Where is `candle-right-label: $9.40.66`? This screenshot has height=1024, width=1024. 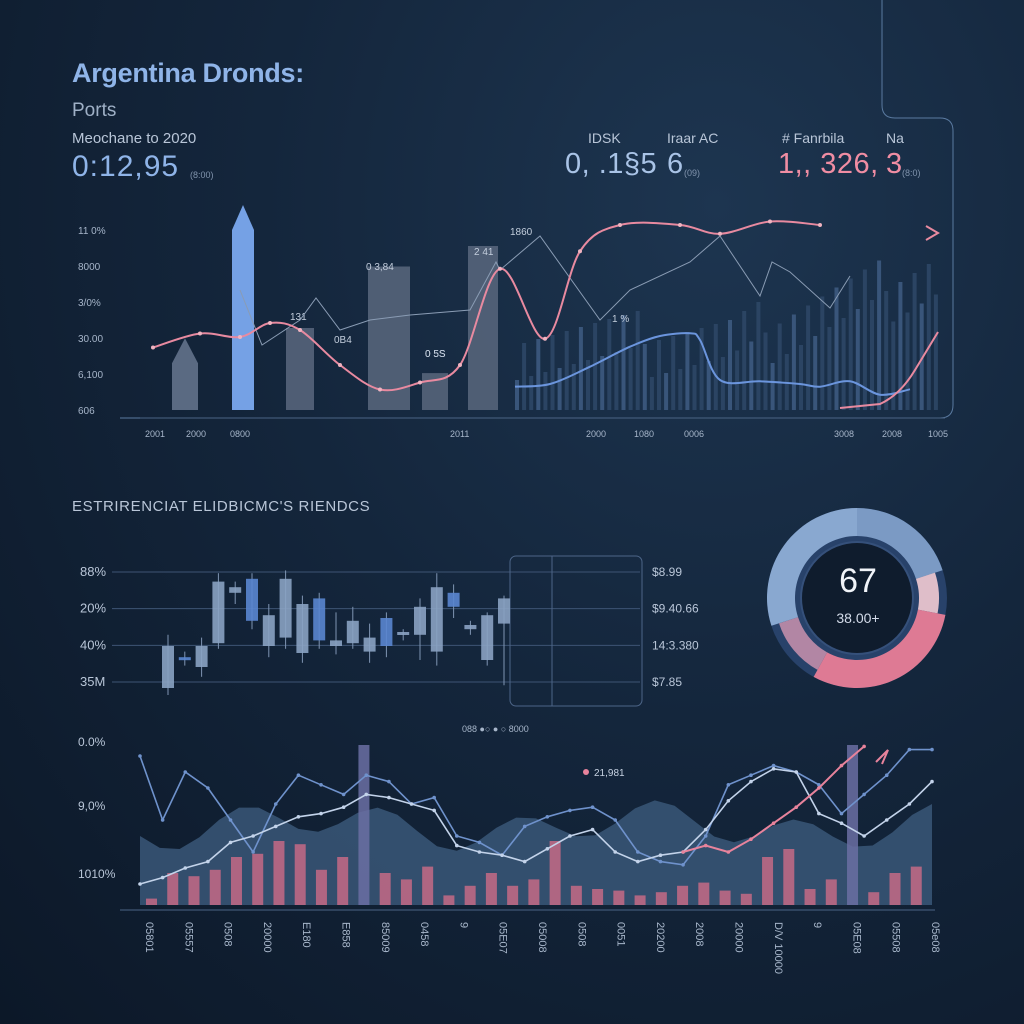 candle-right-label: $9.40.66 is located at coordinates (675, 609).